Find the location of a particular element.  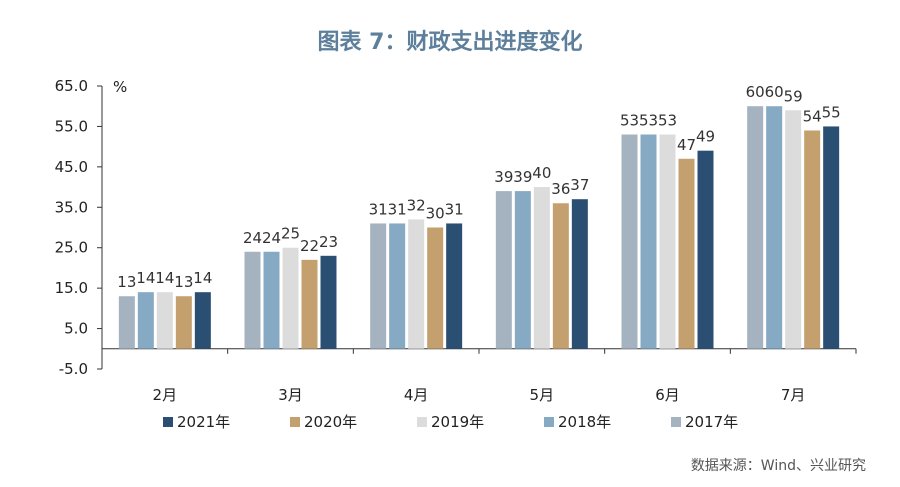

legend-label: 2018年 is located at coordinates (584, 422).